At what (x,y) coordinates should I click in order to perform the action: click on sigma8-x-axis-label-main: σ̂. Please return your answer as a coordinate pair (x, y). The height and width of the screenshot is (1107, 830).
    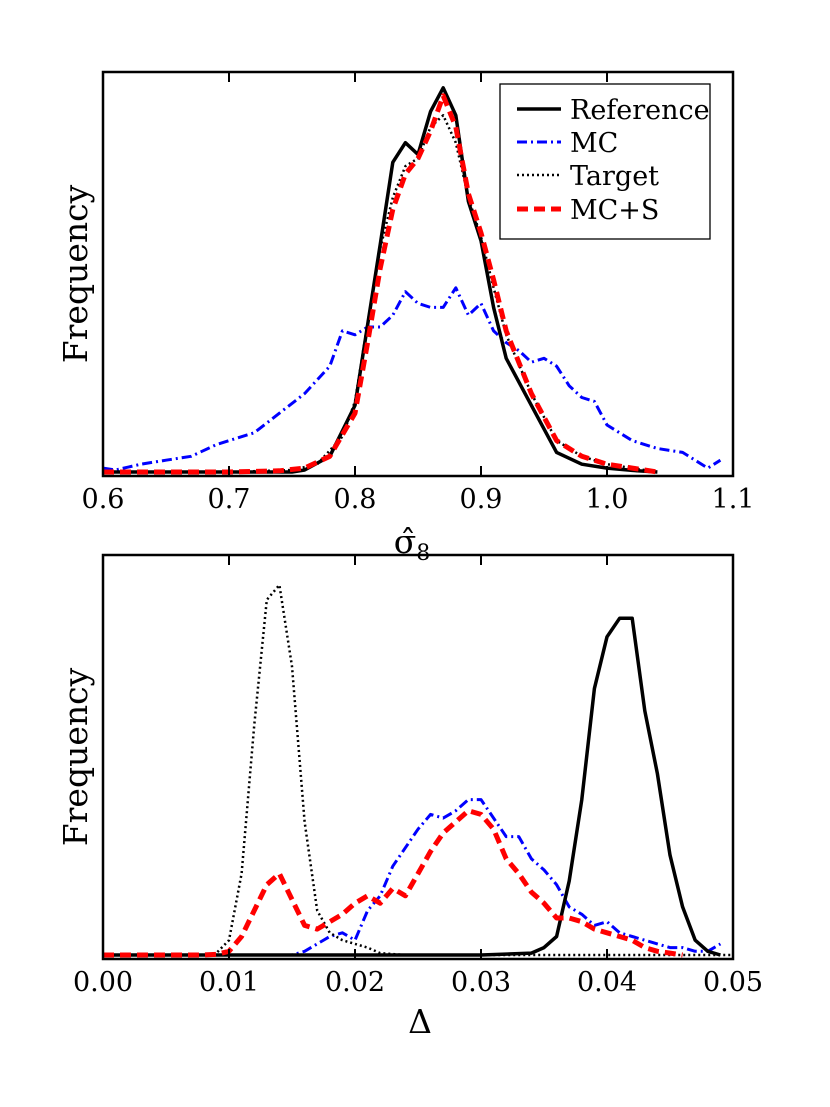
    Looking at the image, I should click on (405, 541).